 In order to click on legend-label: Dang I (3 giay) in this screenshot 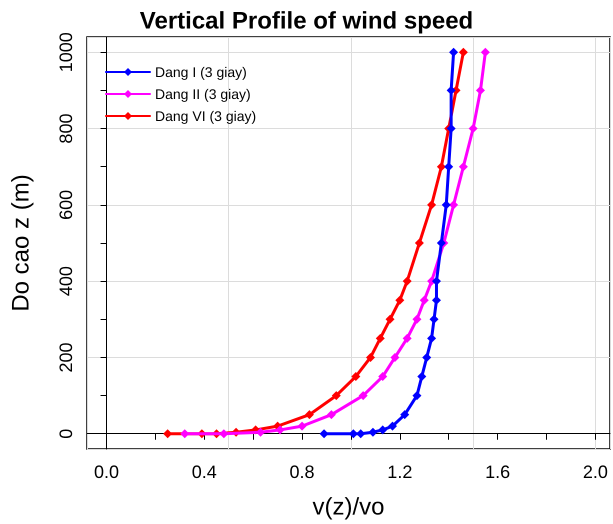, I will do `click(201, 72)`.